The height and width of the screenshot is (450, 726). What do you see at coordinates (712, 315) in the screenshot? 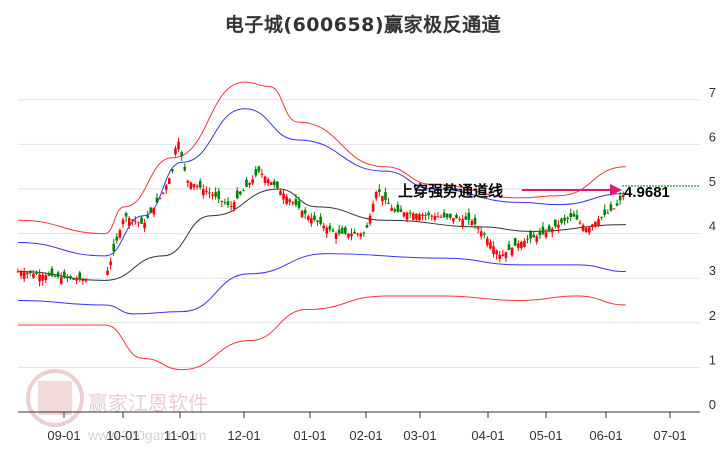
I see `y-tick-label: 2` at bounding box center [712, 315].